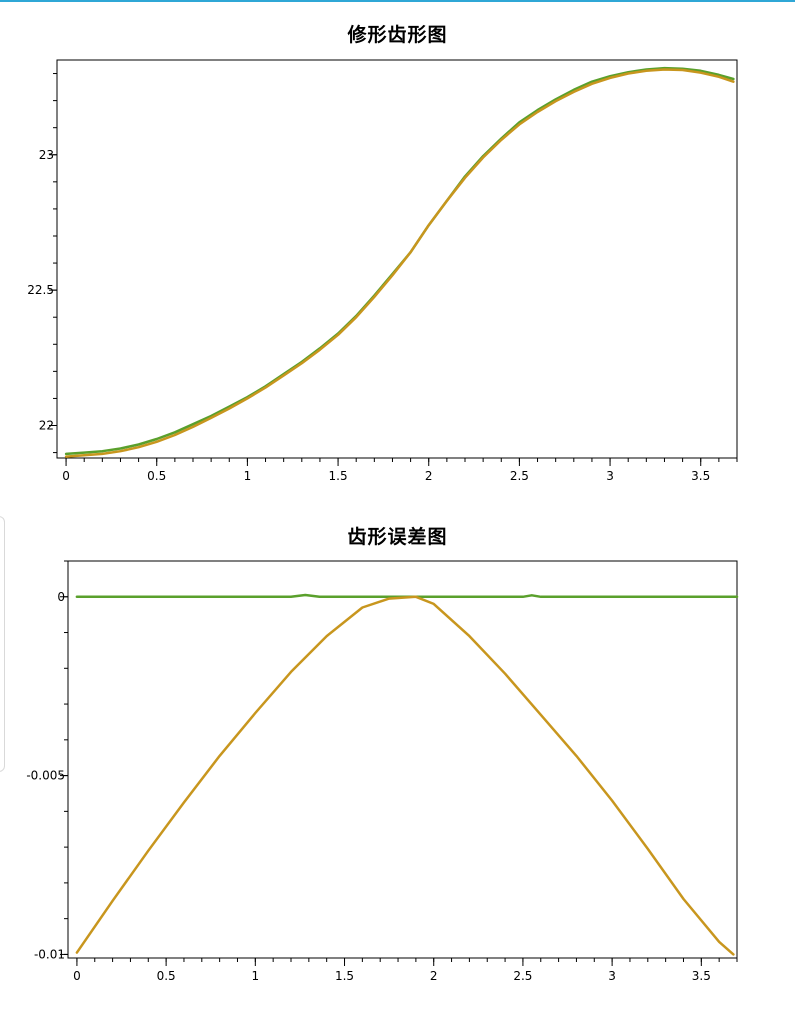 The width and height of the screenshot is (795, 1024). I want to click on x-tick-label: 2.5, so click(519, 476).